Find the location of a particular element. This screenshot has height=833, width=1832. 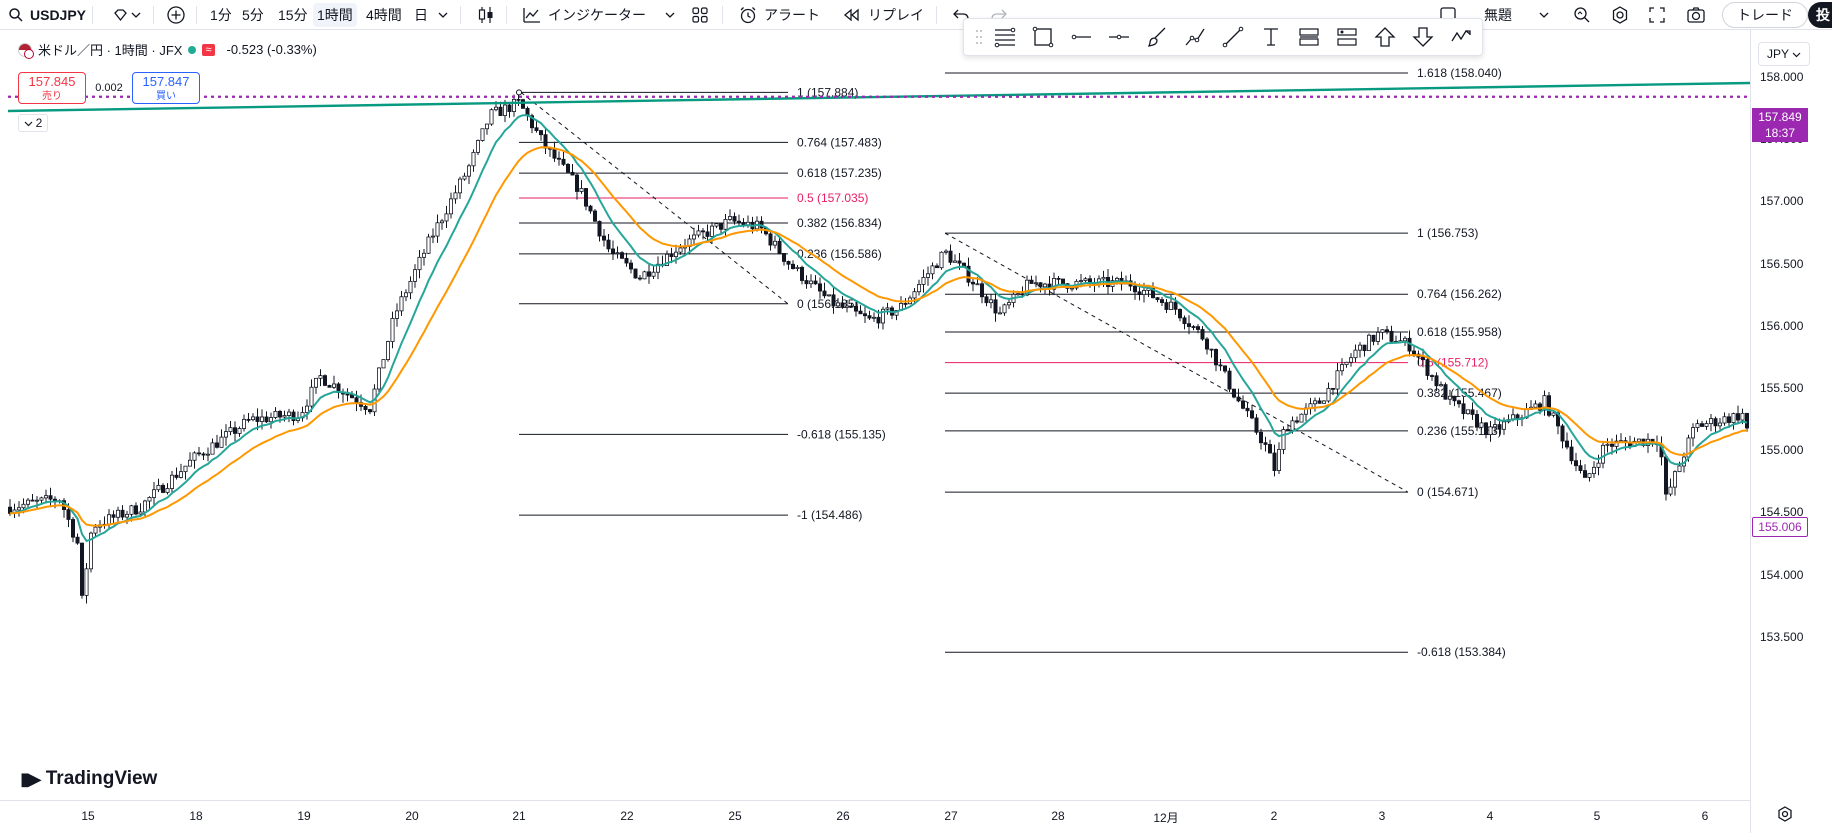

indicators-button: インジケーター is located at coordinates (584, 15).